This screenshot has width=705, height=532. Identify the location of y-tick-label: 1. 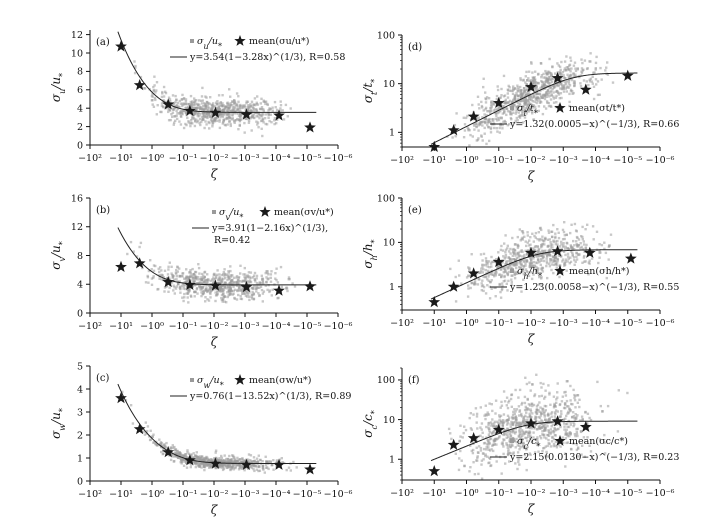
(80, 458).